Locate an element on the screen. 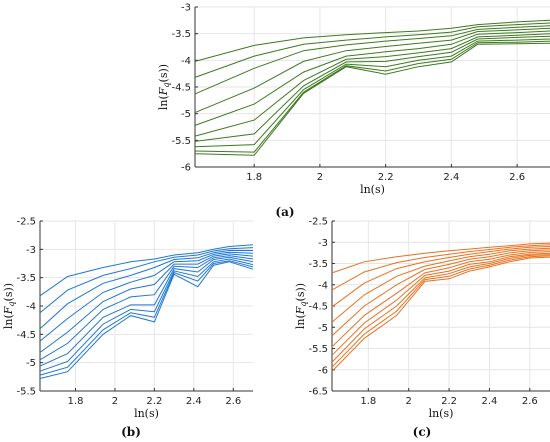  x-tick-label-b-3: 2.4 is located at coordinates (194, 401).